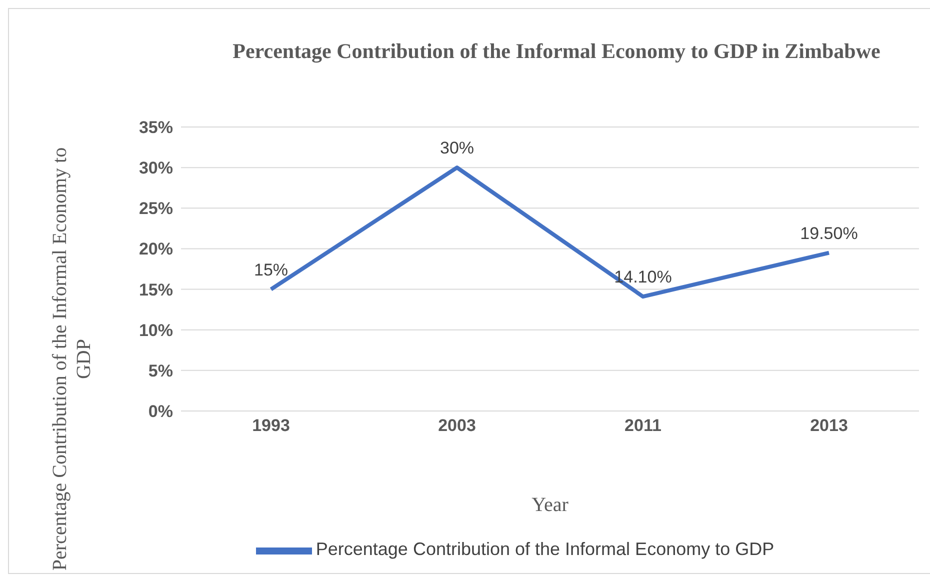 The image size is (930, 581). I want to click on x-tick-label: 2011, so click(643, 426).